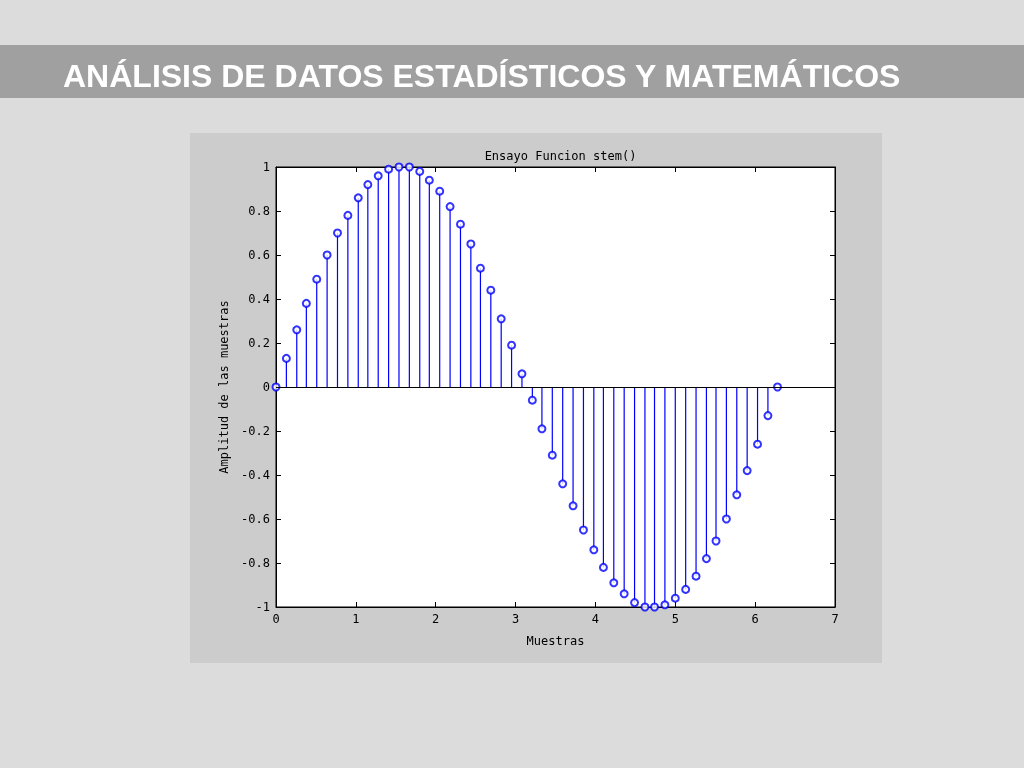 The width and height of the screenshot is (1024, 768). What do you see at coordinates (515, 619) in the screenshot?
I see `x-tick-label: 3` at bounding box center [515, 619].